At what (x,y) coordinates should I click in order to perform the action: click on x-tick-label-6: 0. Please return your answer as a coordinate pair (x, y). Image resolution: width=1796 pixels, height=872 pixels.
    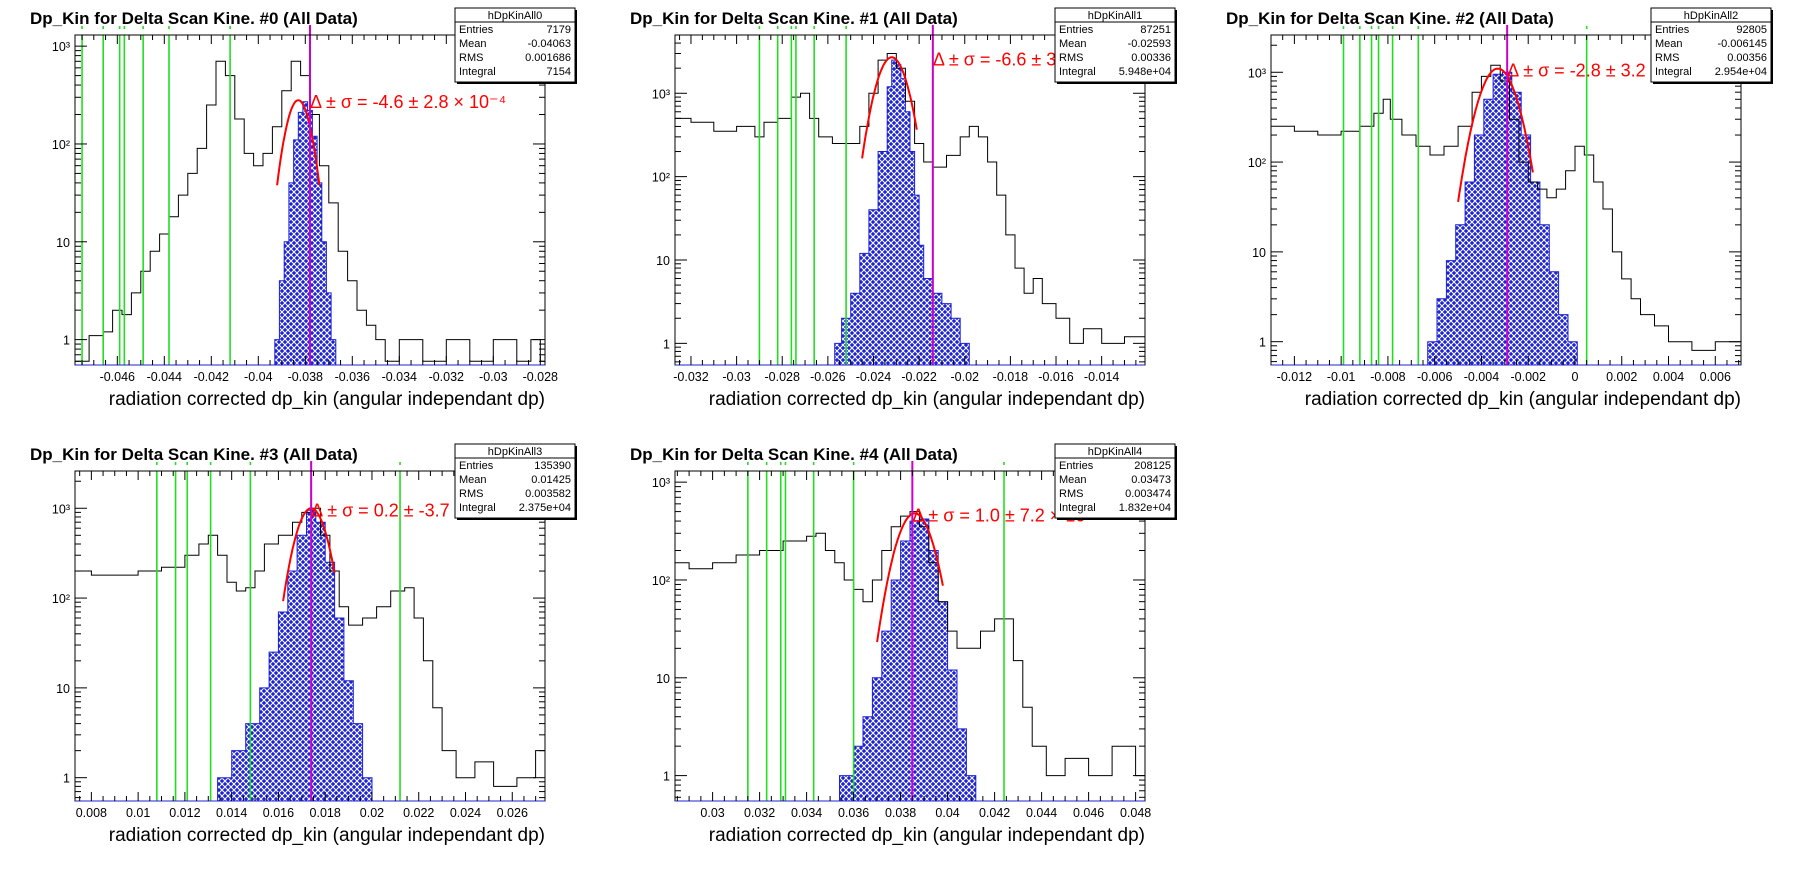
    Looking at the image, I should click on (1575, 377).